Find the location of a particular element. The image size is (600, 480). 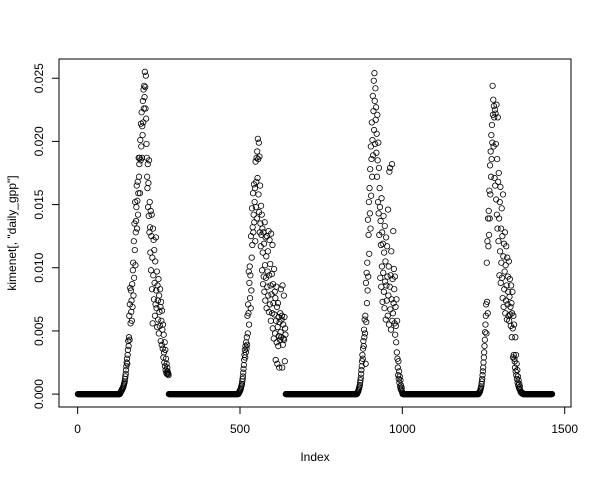

y-tick-label: 0.010 is located at coordinates (39, 267).